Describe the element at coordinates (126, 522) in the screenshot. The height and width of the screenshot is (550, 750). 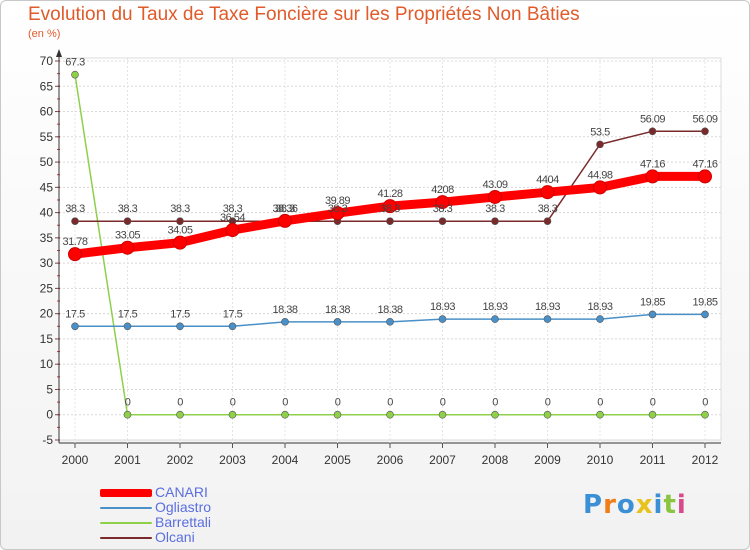
I see `legend-swatch` at that location.